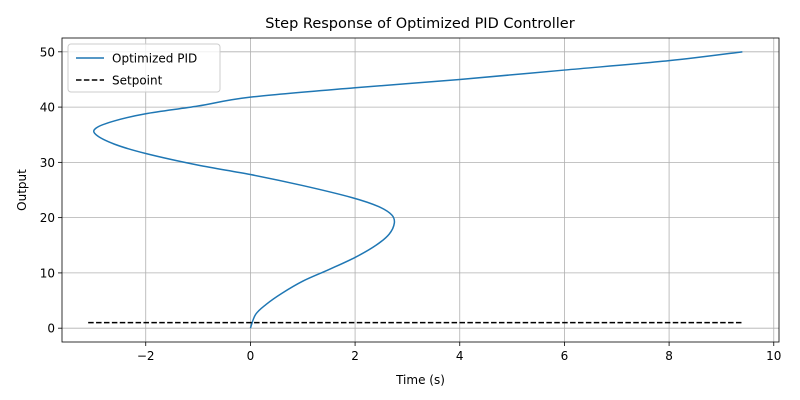 Image resolution: width=800 pixels, height=400 pixels. I want to click on x-tick-label: 6, so click(565, 356).